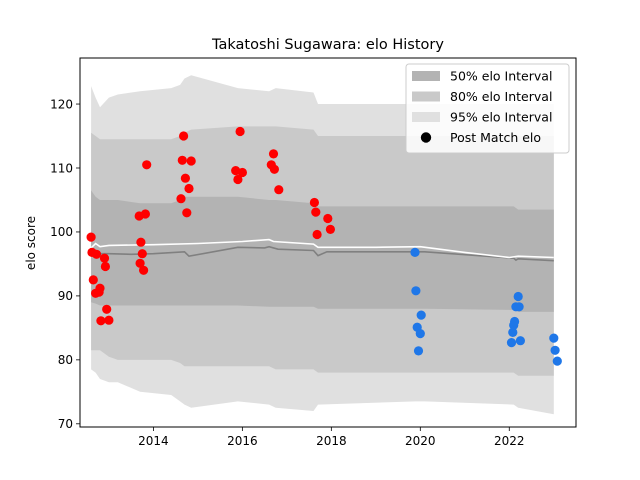 The height and width of the screenshot is (480, 640). I want to click on y-tick-label: 70, so click(65, 424).